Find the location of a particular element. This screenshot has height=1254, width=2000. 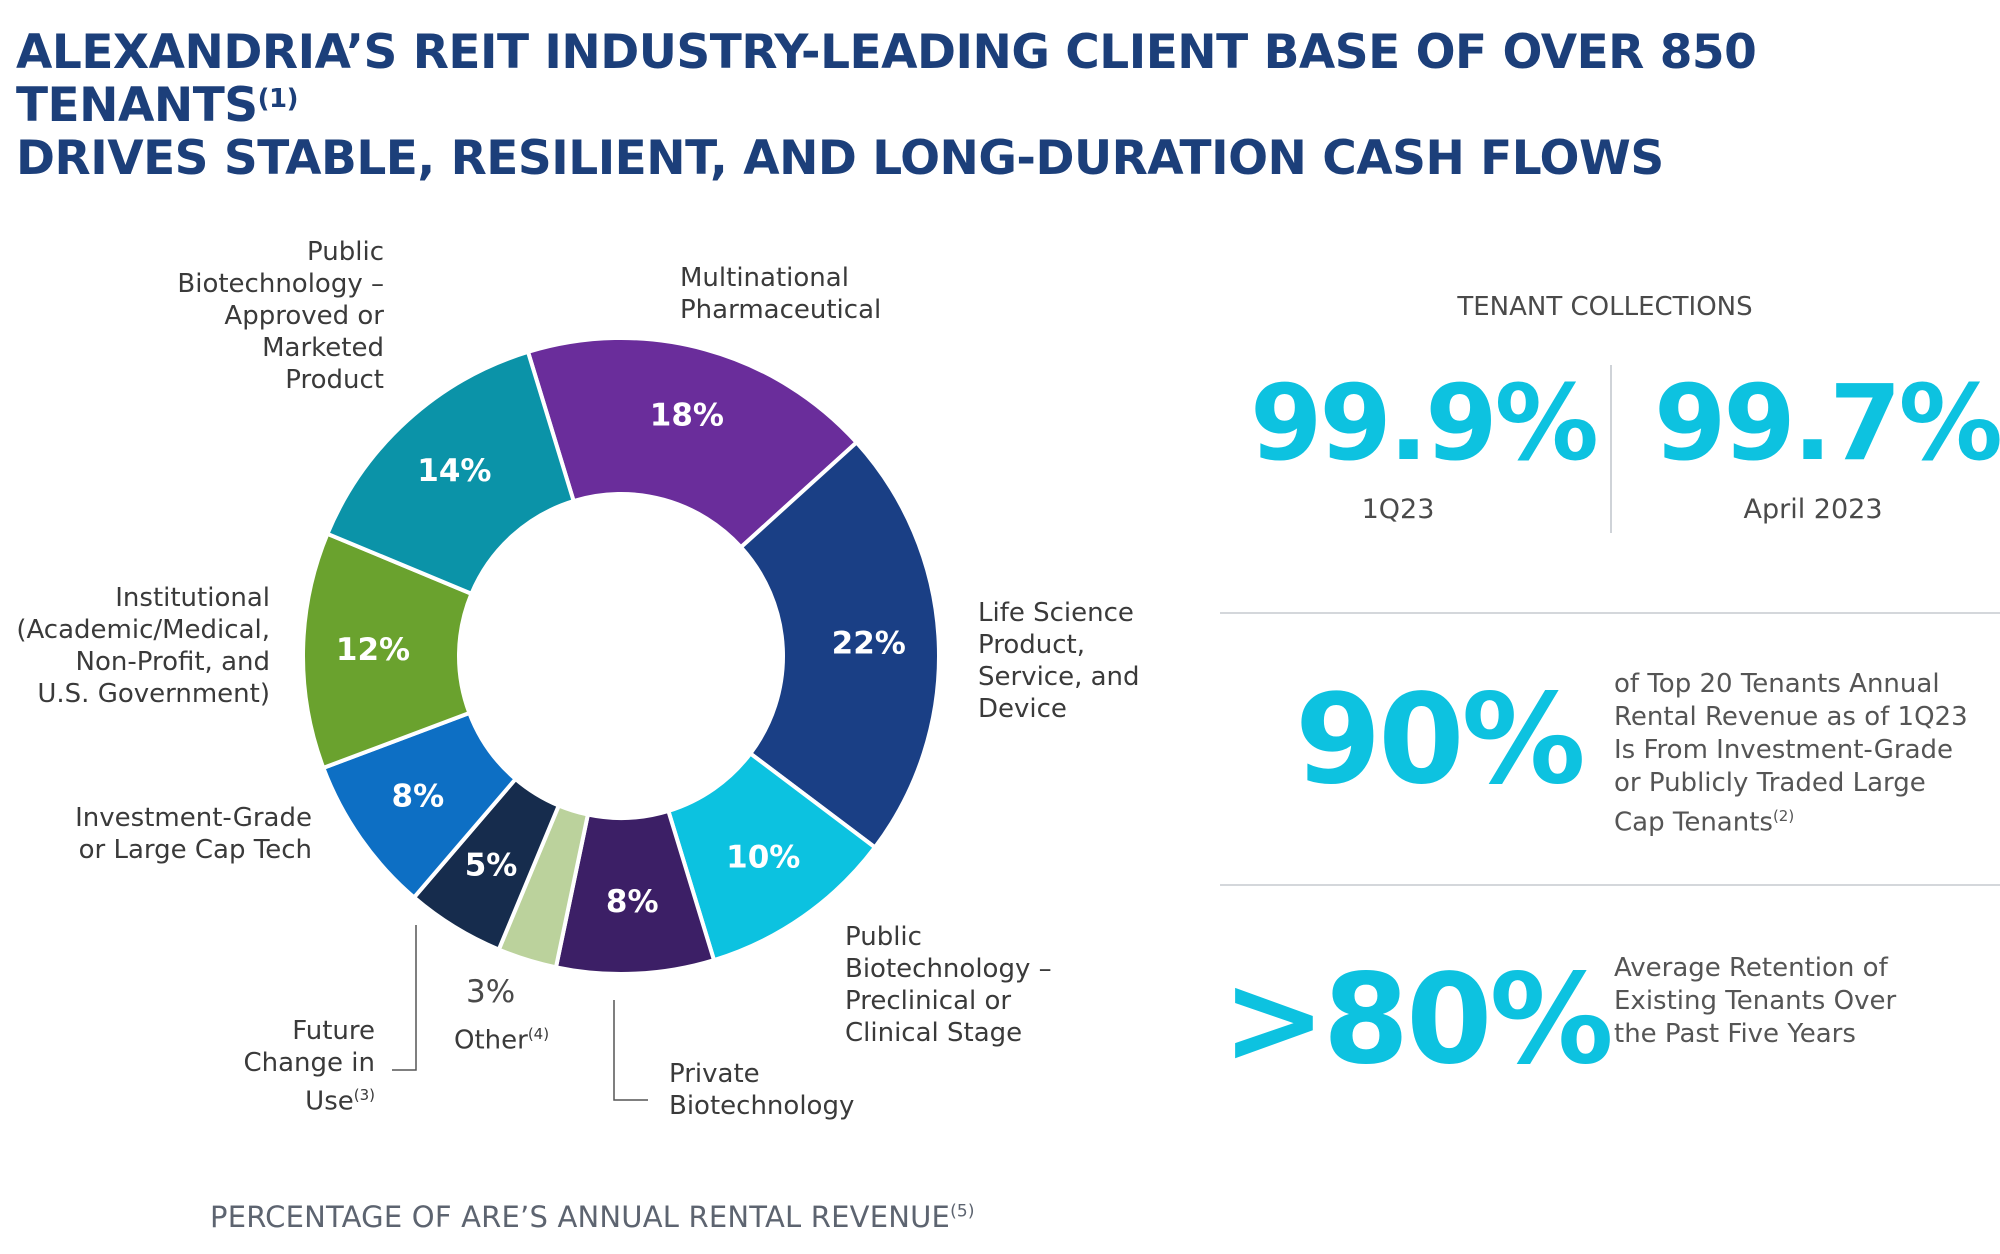

q1-collection-value: 99.9% is located at coordinates (1424, 423).